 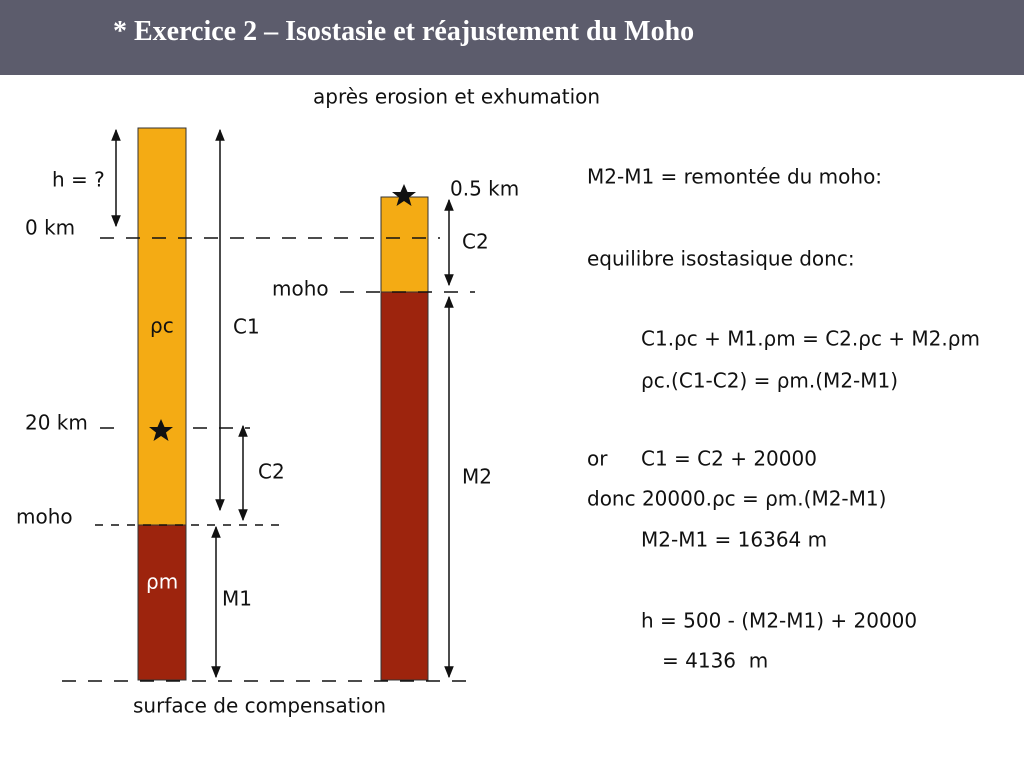 What do you see at coordinates (597, 459) in the screenshot?
I see `equation: or` at bounding box center [597, 459].